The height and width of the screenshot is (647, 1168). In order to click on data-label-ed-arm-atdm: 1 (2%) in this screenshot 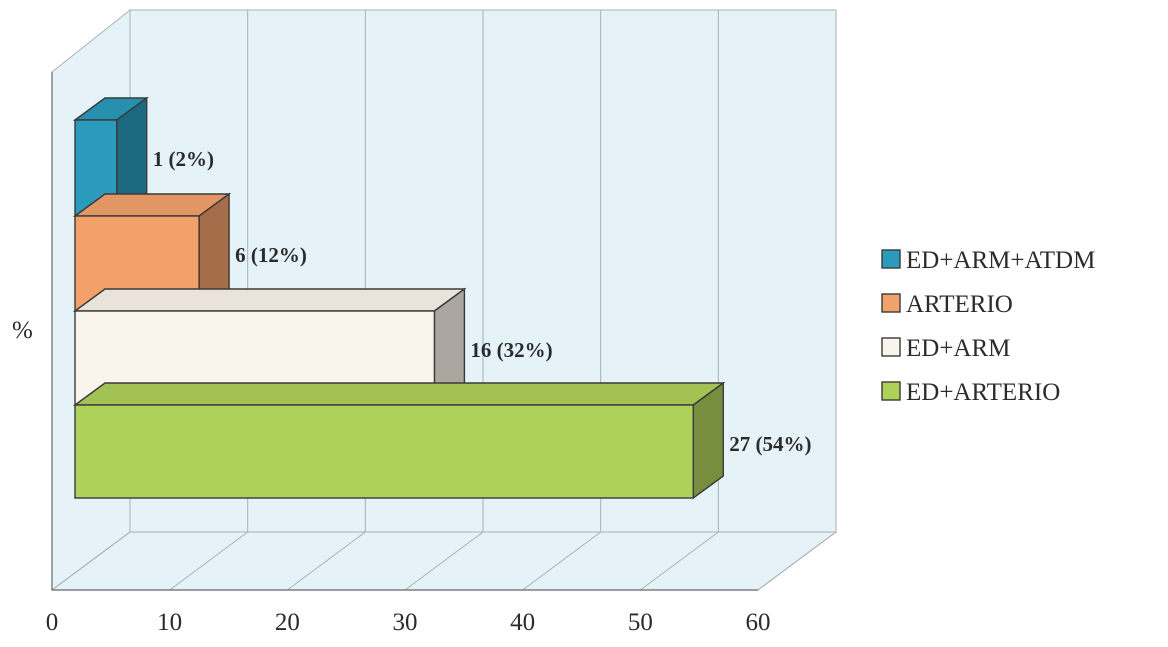, I will do `click(183, 159)`.